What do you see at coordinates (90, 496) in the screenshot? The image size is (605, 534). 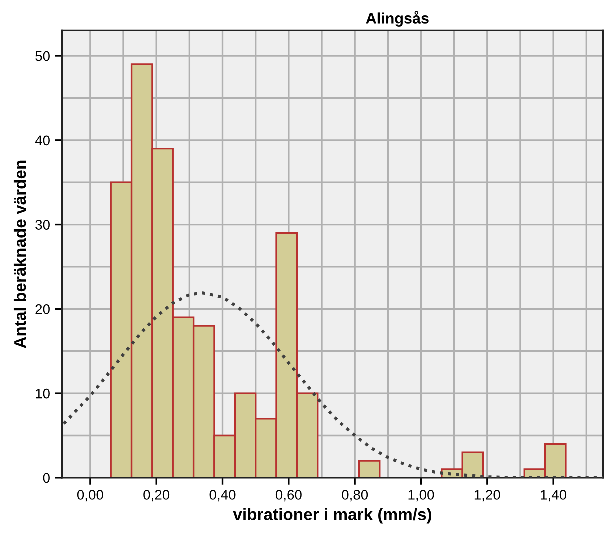 I see `x-tick-label: 0,00` at bounding box center [90, 496].